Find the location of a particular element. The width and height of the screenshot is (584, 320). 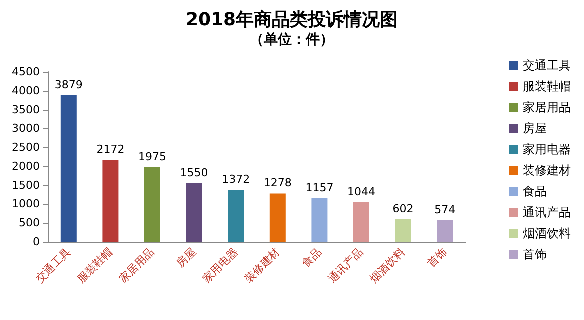

x-tick-label: 首饰 is located at coordinates (437, 257).